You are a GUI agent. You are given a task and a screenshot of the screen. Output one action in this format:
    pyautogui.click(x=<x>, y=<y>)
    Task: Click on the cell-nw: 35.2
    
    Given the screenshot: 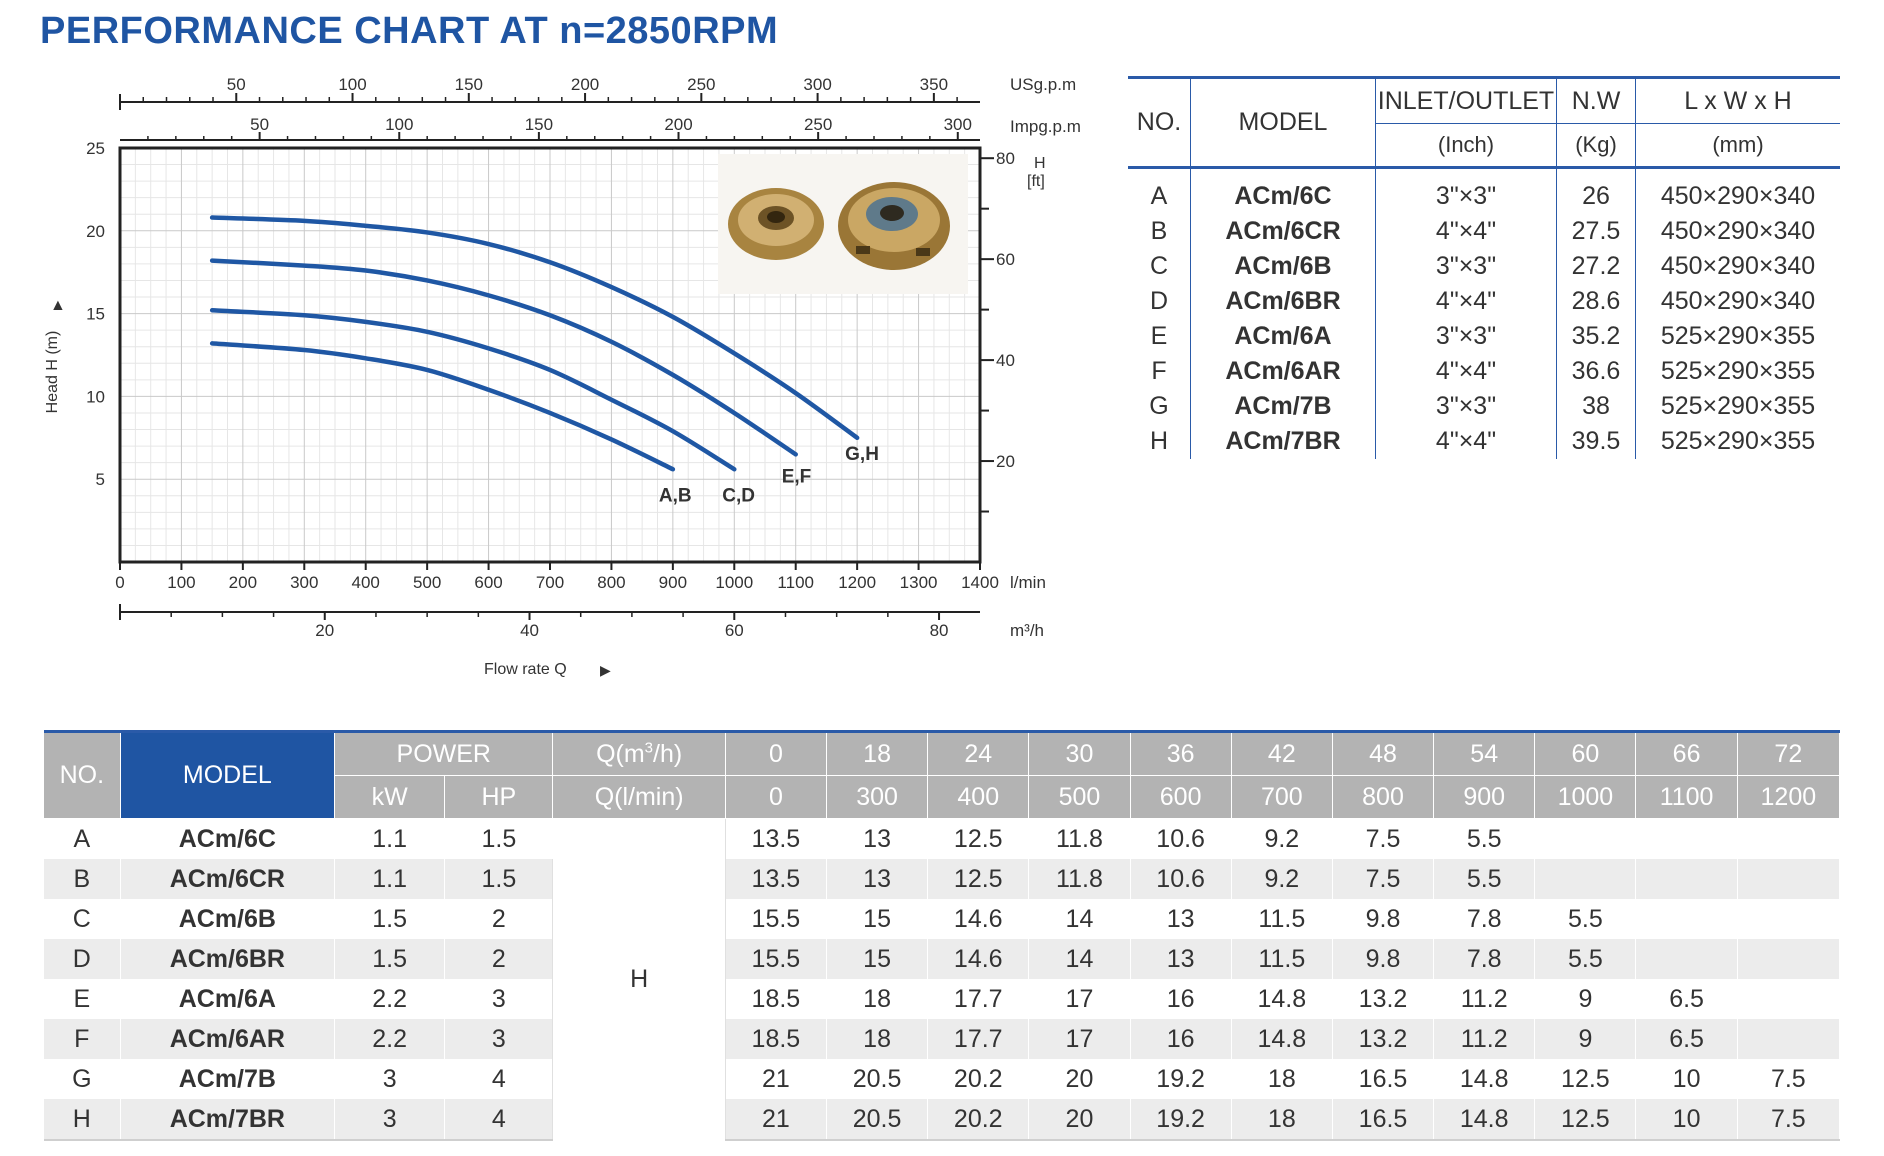 What is the action you would take?
    pyautogui.click(x=1596, y=336)
    